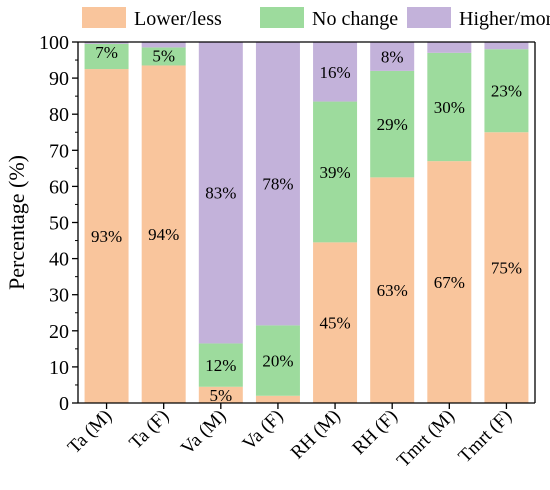 The image size is (550, 490). I want to click on data-label: 83%, so click(220, 193).